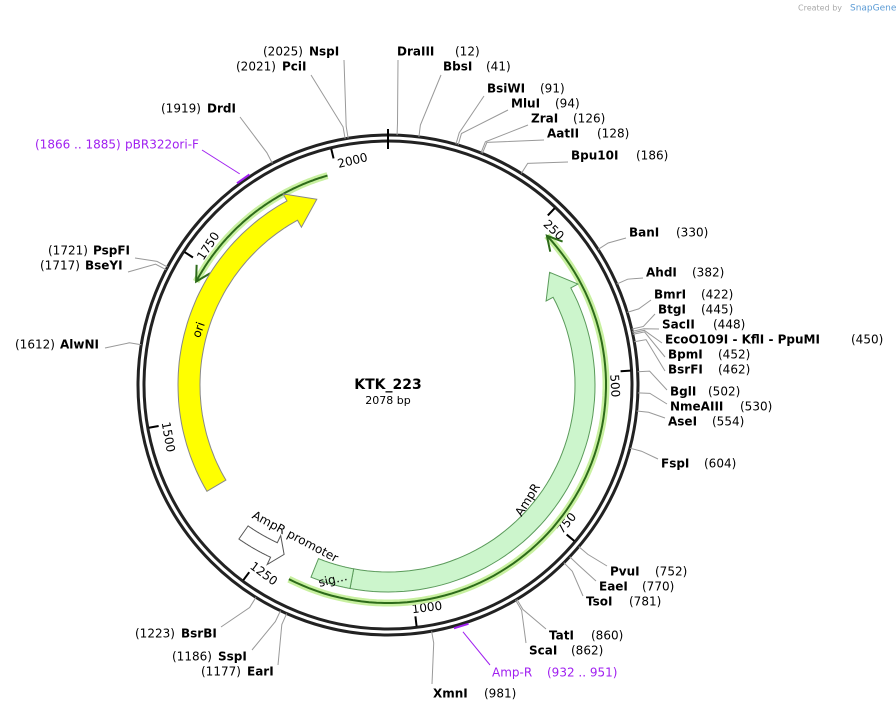  Describe the element at coordinates (599, 602) in the screenshot. I see `site-name: TsoI` at that location.